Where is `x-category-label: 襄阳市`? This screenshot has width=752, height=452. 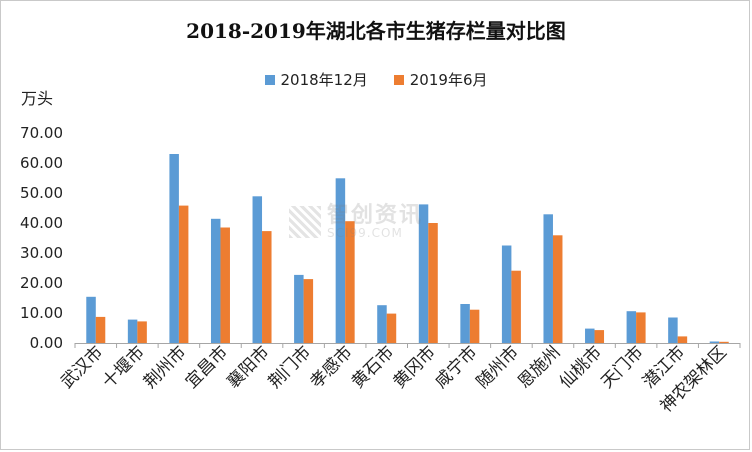
x-category-label: 襄阳市 is located at coordinates (248, 367).